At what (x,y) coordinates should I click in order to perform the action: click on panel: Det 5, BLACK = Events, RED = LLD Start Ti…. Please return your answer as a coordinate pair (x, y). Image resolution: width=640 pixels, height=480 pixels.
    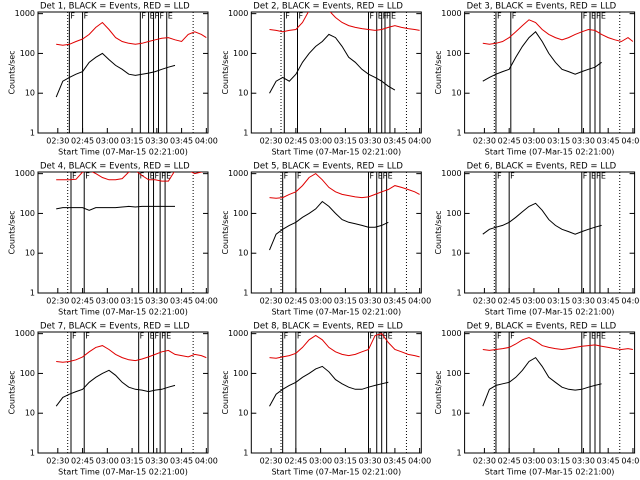
    Looking at the image, I should click on (326, 239).